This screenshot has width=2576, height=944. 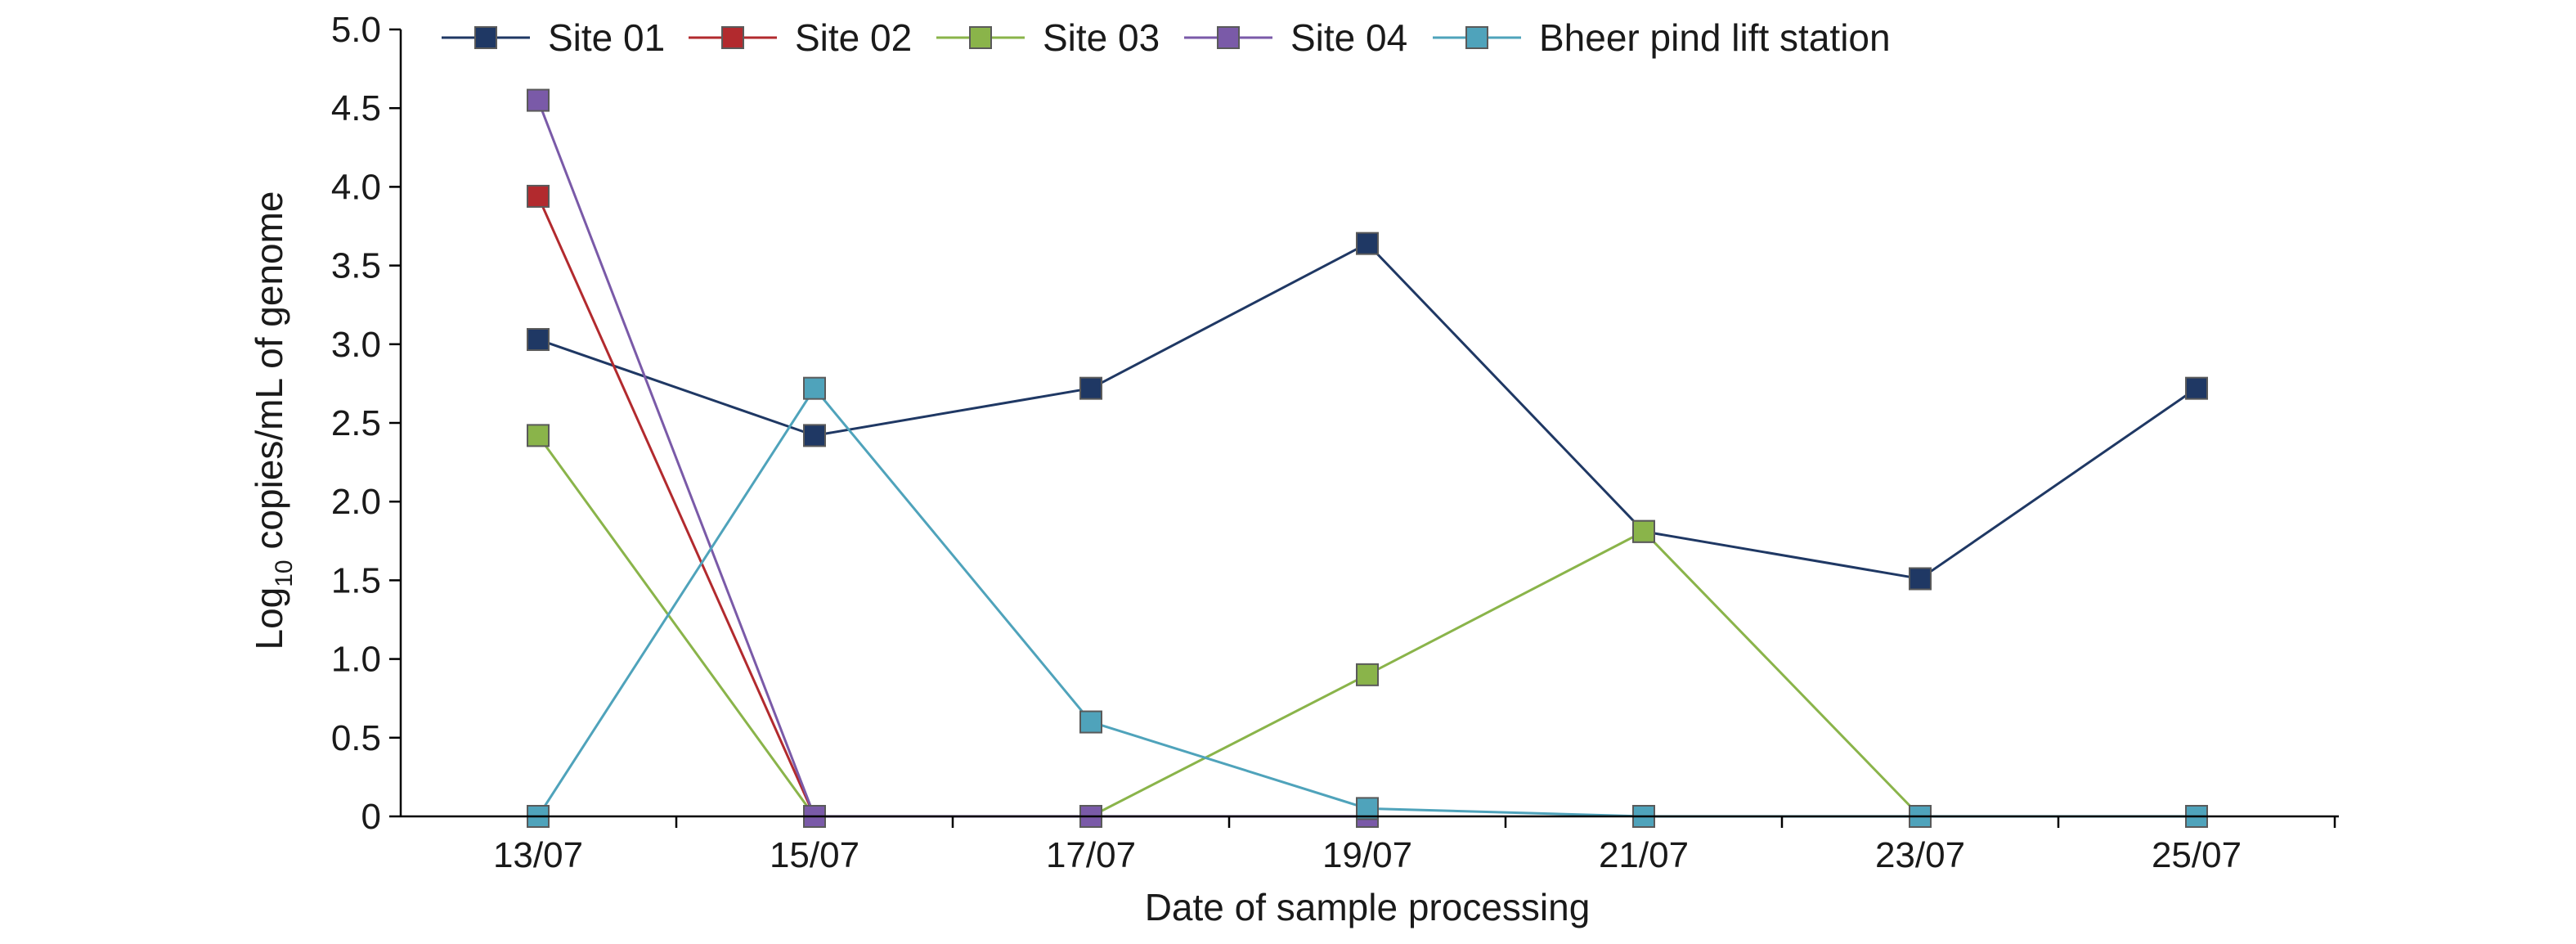 What do you see at coordinates (606, 37) in the screenshot?
I see `legend-label: Site 01` at bounding box center [606, 37].